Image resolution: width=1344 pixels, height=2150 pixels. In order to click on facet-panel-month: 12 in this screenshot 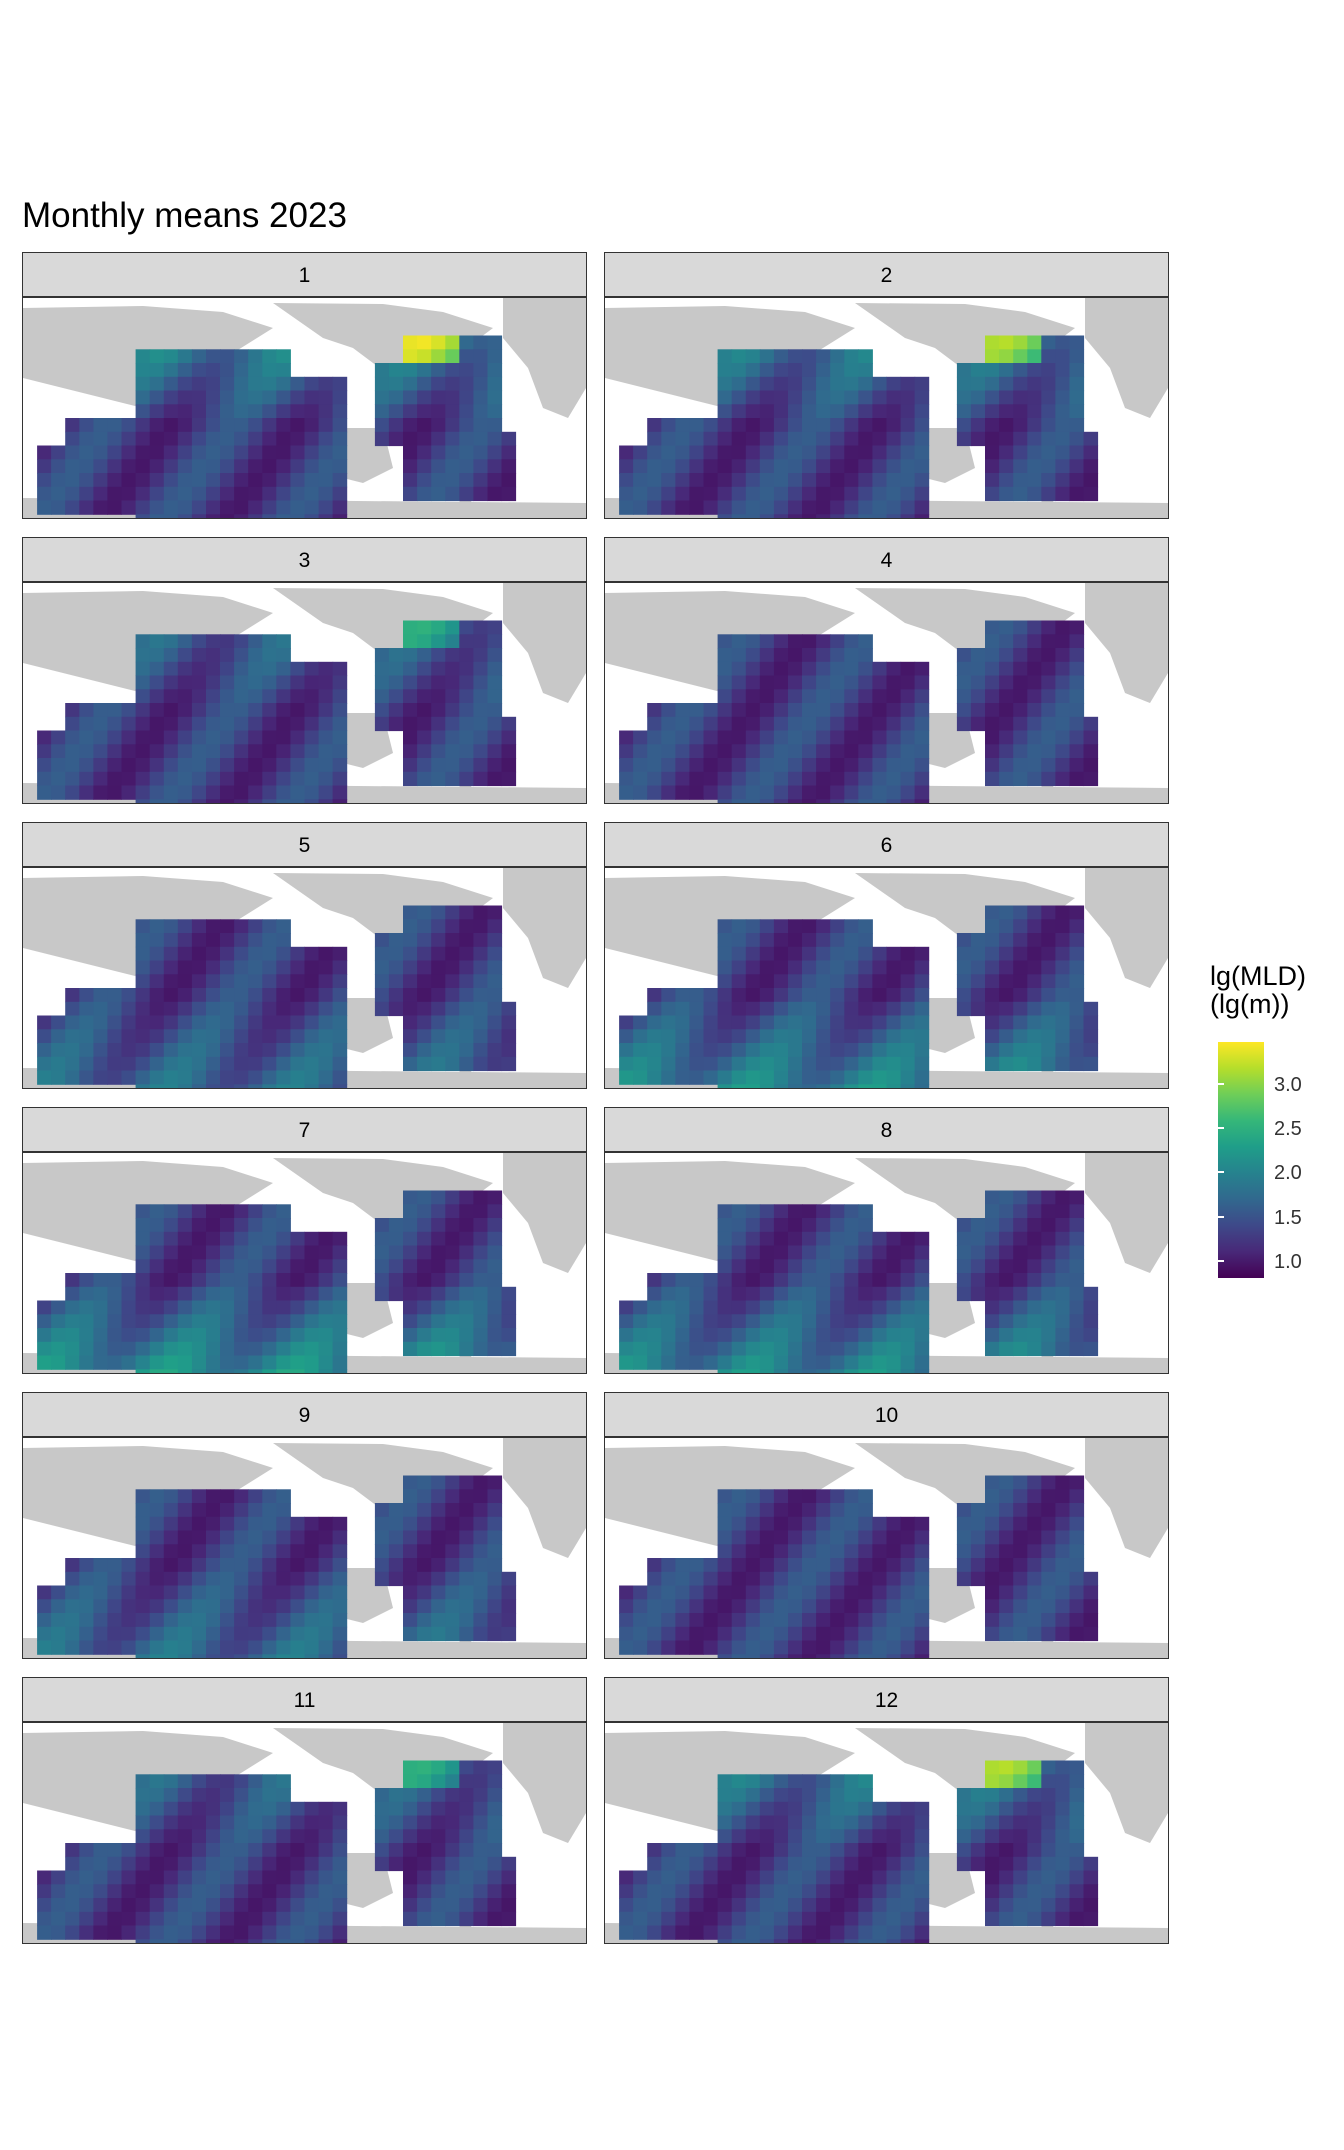, I will do `click(886, 1810)`.